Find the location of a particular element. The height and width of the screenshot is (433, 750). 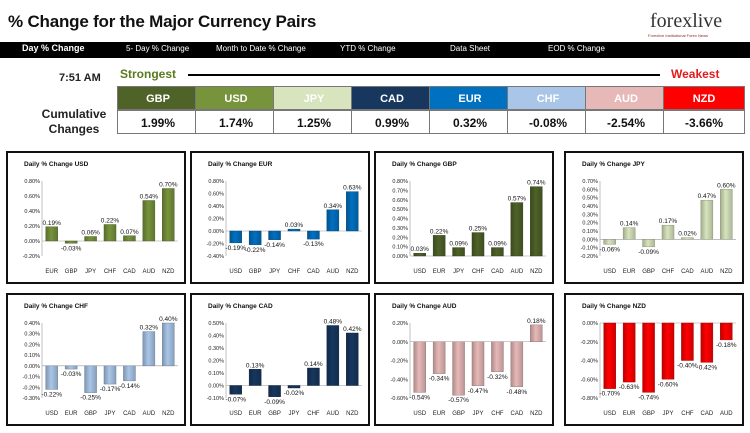

currency-box-jpy: JPY 1.25% is located at coordinates (314, 110).